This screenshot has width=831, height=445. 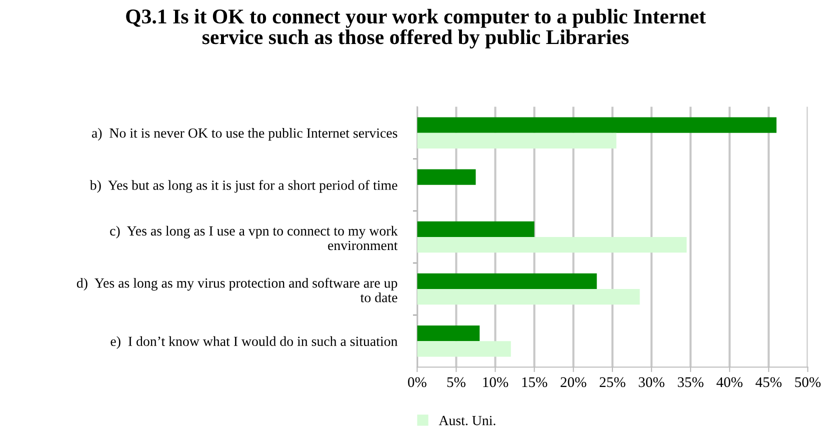 I want to click on y-tick-label: b) Yes but as long as it is just for a short period of time, so click(x=244, y=186).